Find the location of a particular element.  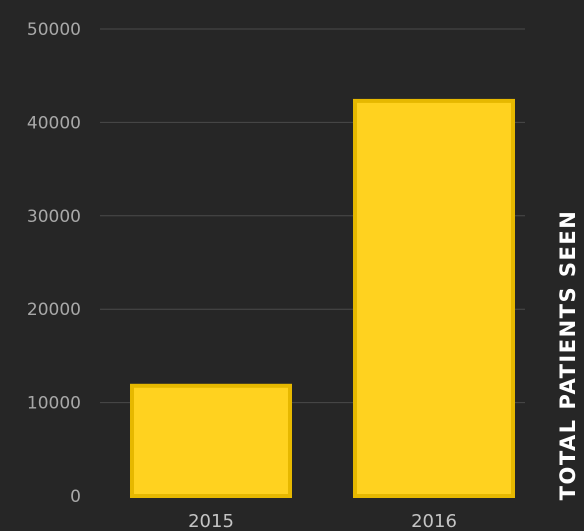

y-tick-label: 50000 is located at coordinates (54, 30).